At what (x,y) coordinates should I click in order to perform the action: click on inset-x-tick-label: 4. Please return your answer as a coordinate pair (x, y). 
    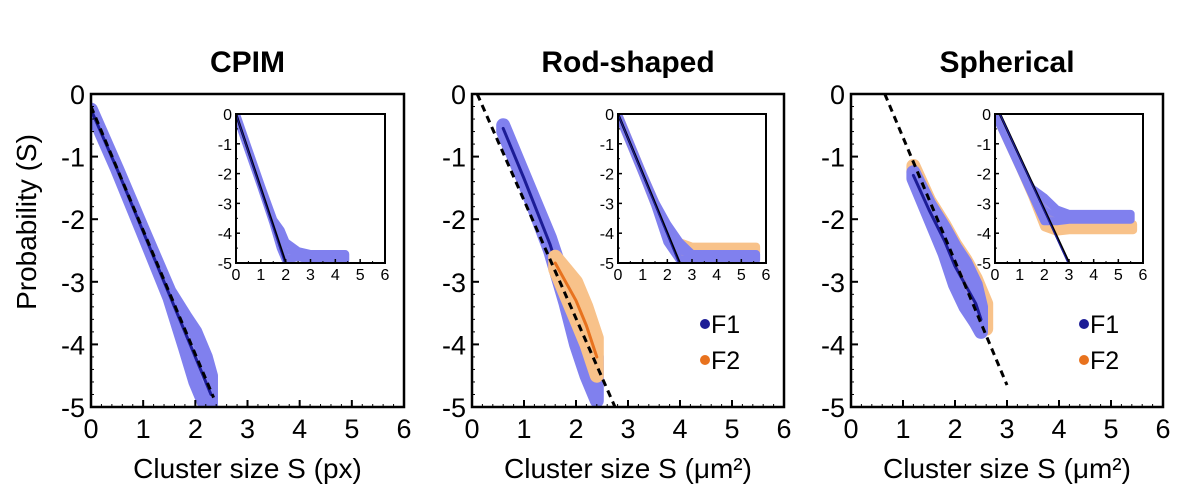
    Looking at the image, I should click on (1093, 275).